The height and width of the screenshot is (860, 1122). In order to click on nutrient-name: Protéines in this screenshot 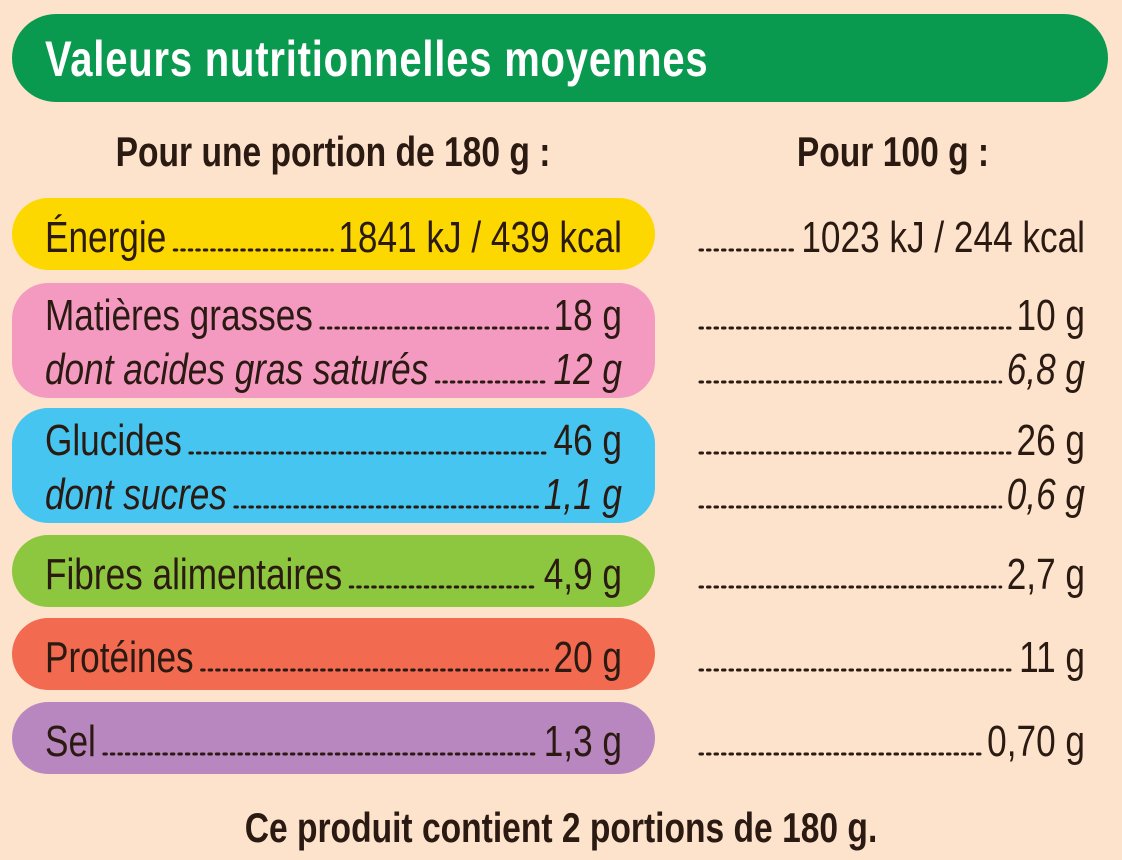, I will do `click(119, 657)`.